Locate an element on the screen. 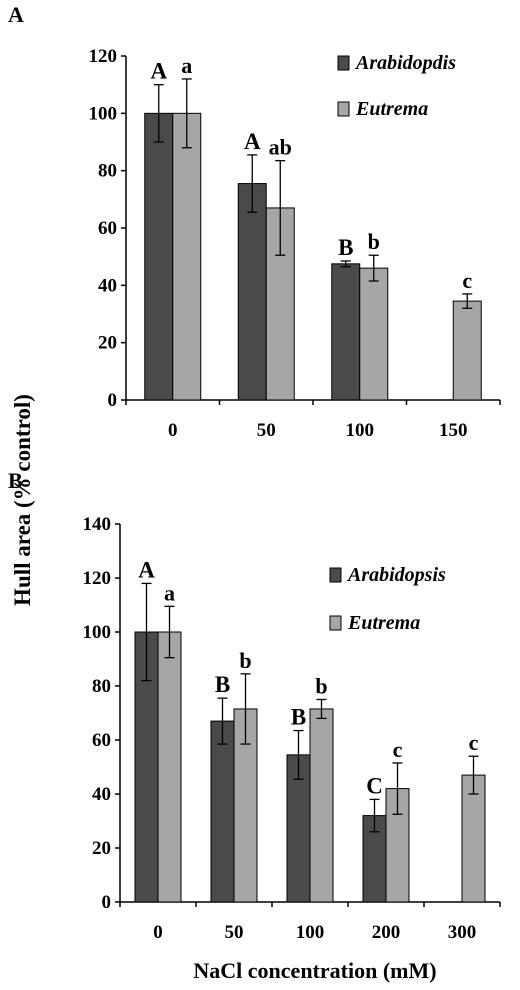 Image resolution: width=520 pixels, height=990 pixels. y-axis-label: Hull area (% control) is located at coordinates (22, 500).